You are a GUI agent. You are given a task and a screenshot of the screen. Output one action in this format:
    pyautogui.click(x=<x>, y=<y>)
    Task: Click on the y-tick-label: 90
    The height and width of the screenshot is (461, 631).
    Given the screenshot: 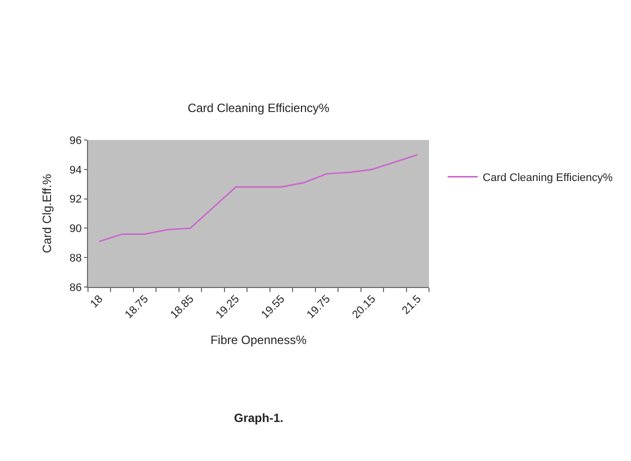 What is the action you would take?
    pyautogui.click(x=76, y=229)
    